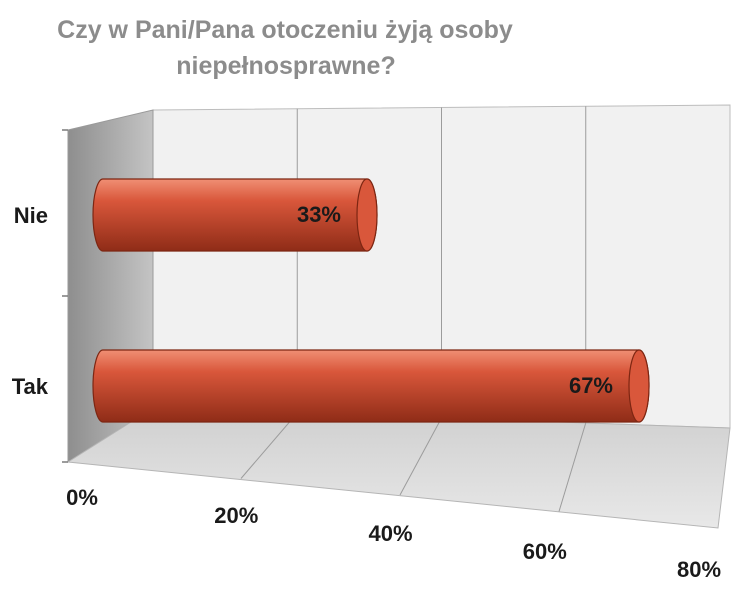  What do you see at coordinates (30, 386) in the screenshot?
I see `category-label: Tak` at bounding box center [30, 386].